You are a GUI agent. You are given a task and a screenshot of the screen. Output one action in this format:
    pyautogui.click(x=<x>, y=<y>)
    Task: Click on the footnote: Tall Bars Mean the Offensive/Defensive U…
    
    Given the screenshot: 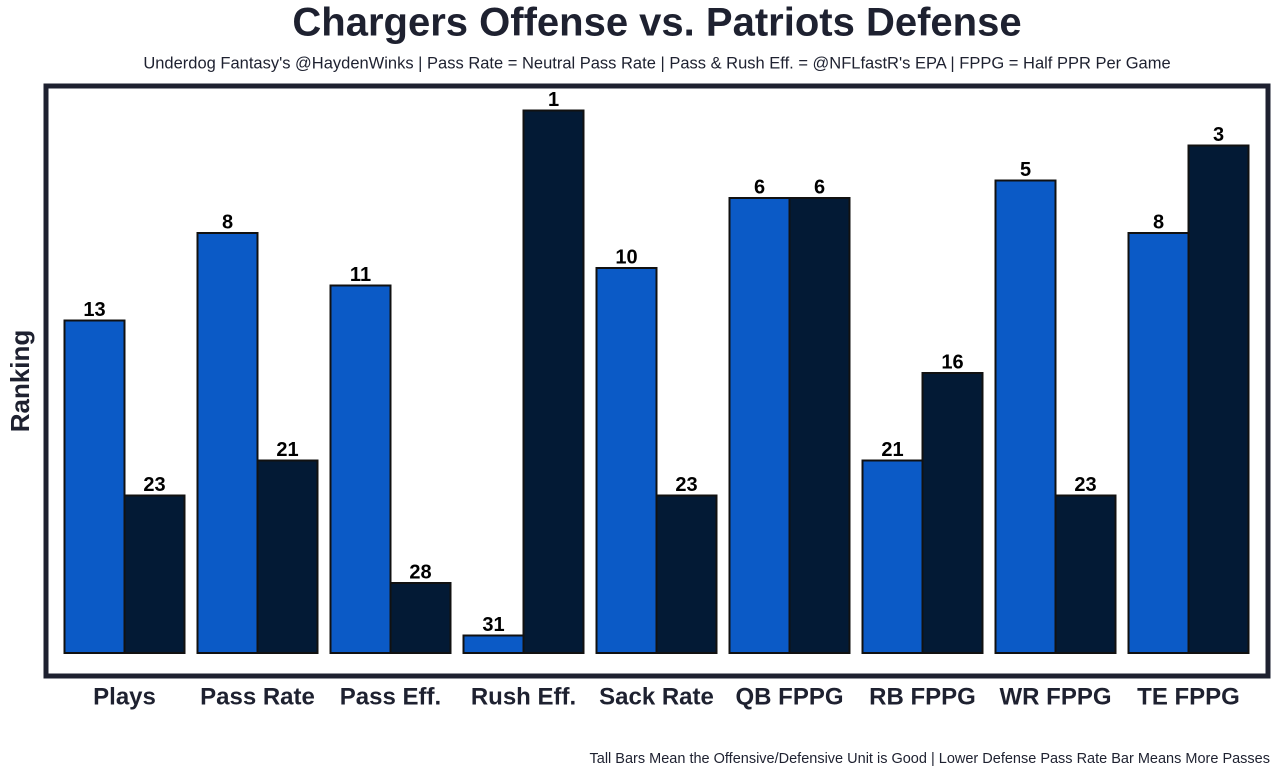 What is the action you would take?
    pyautogui.click(x=930, y=759)
    